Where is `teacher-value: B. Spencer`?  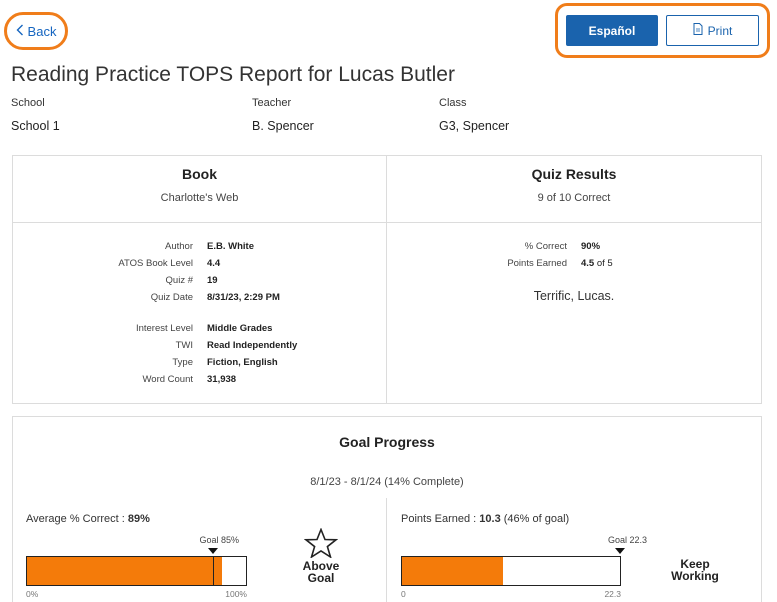
teacher-value: B. Spencer is located at coordinates (283, 126).